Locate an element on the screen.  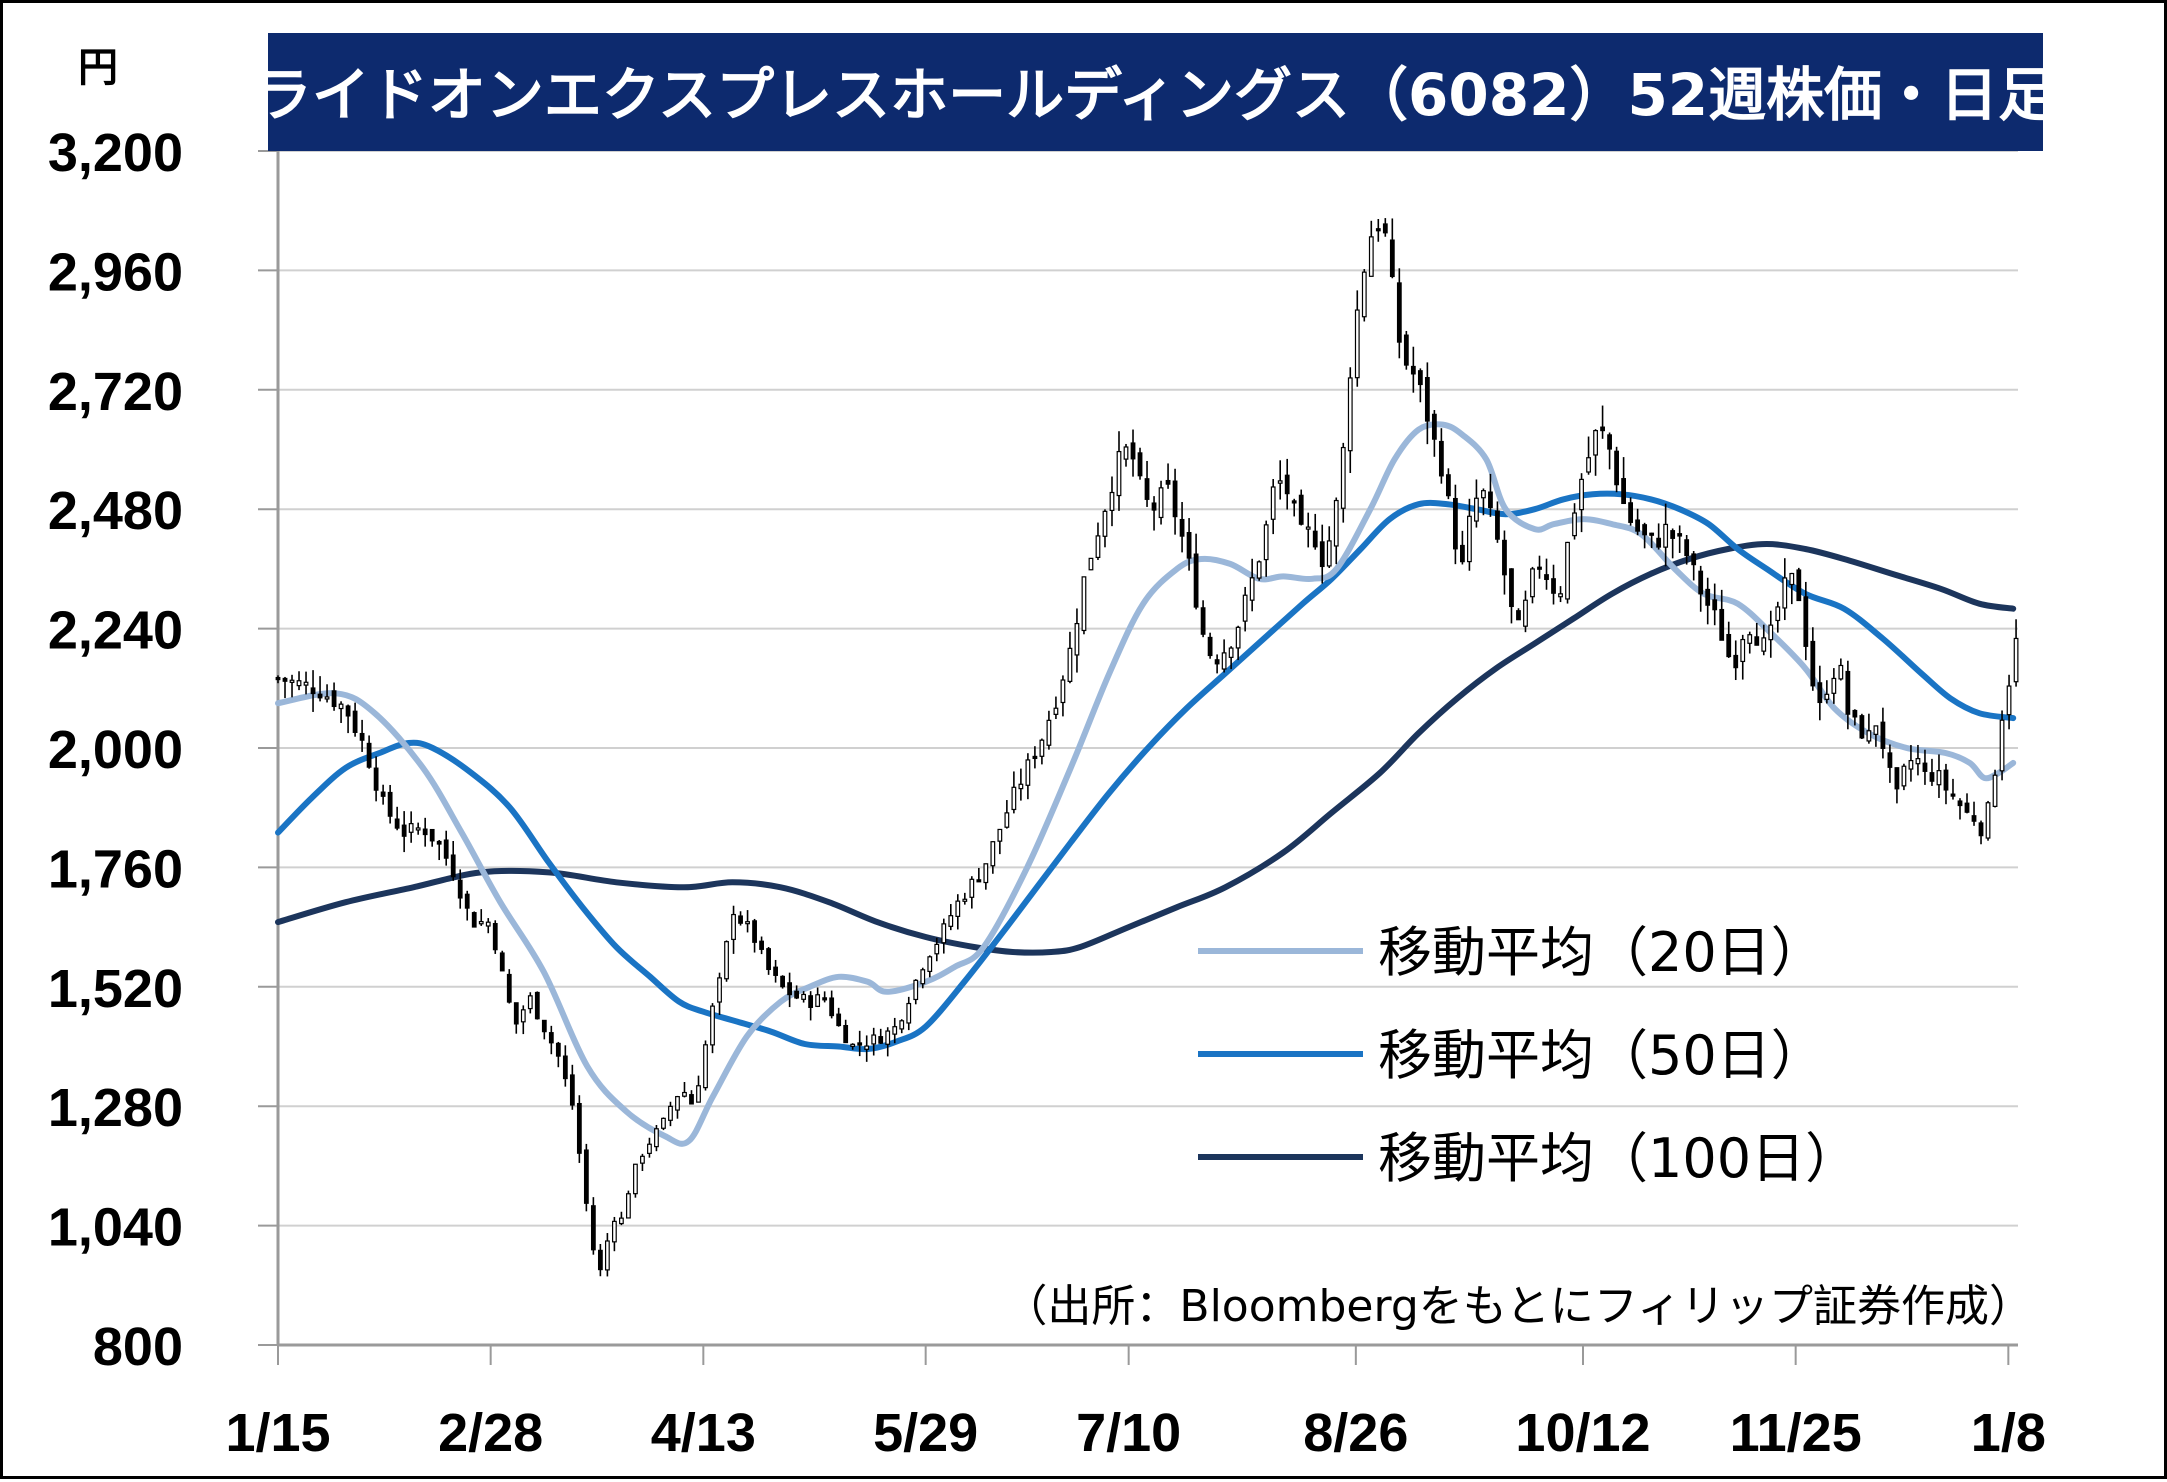
y-tick-label: 800 is located at coordinates (138, 1347).